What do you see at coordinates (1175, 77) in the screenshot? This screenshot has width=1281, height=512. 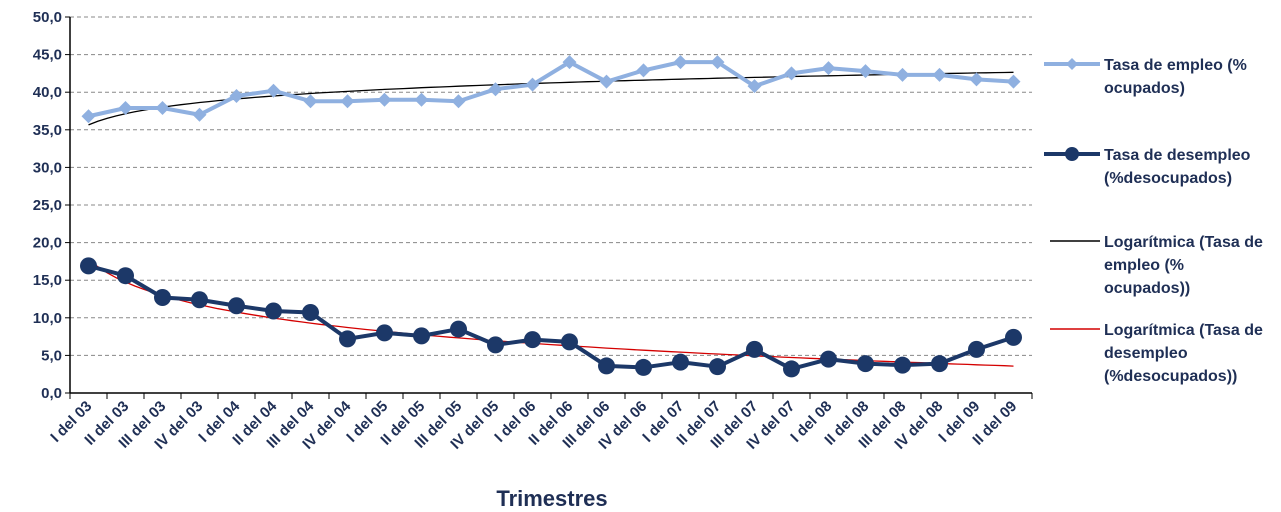 I see `legend-label: Tasa de empleo (% ocupados)` at bounding box center [1175, 77].